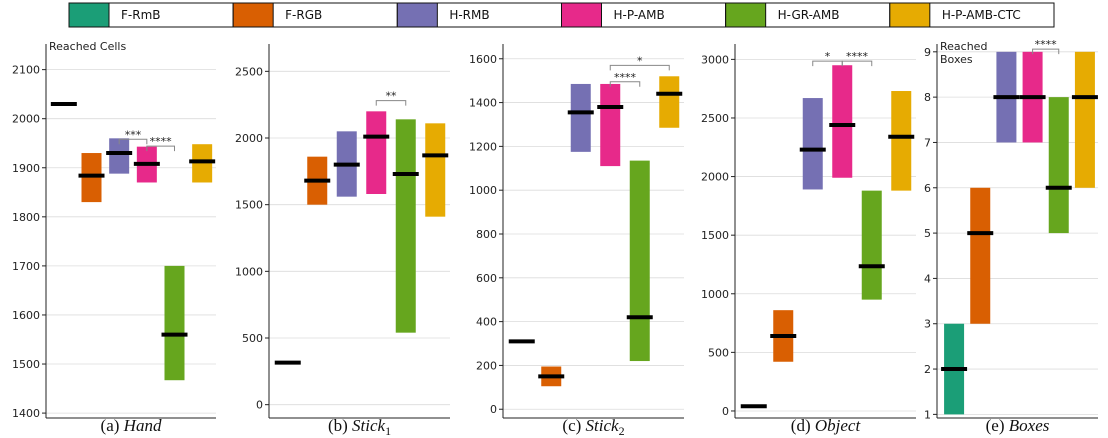 This screenshot has width=1108, height=438. What do you see at coordinates (644, 15) in the screenshot?
I see `legend-item: H-P-AMB` at bounding box center [644, 15].